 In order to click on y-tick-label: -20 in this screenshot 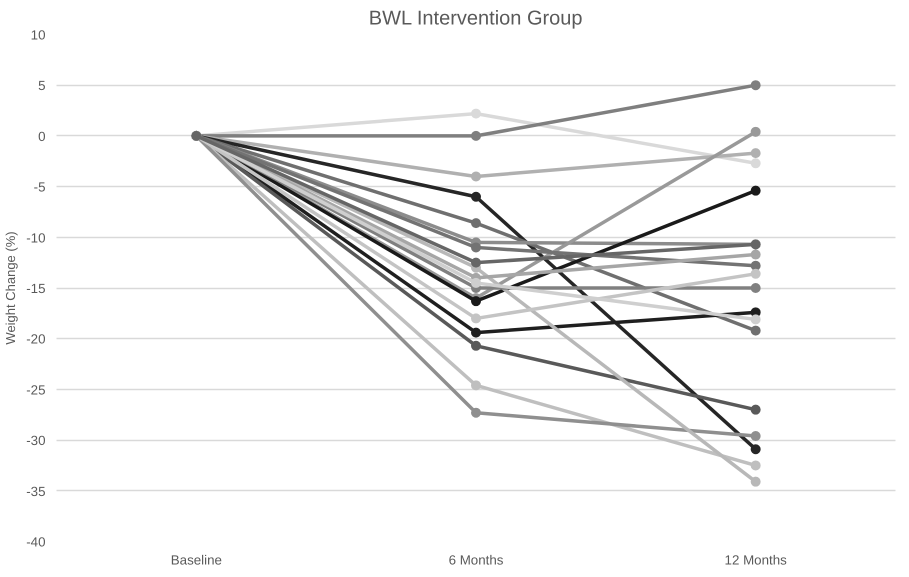, I will do `click(36, 339)`.